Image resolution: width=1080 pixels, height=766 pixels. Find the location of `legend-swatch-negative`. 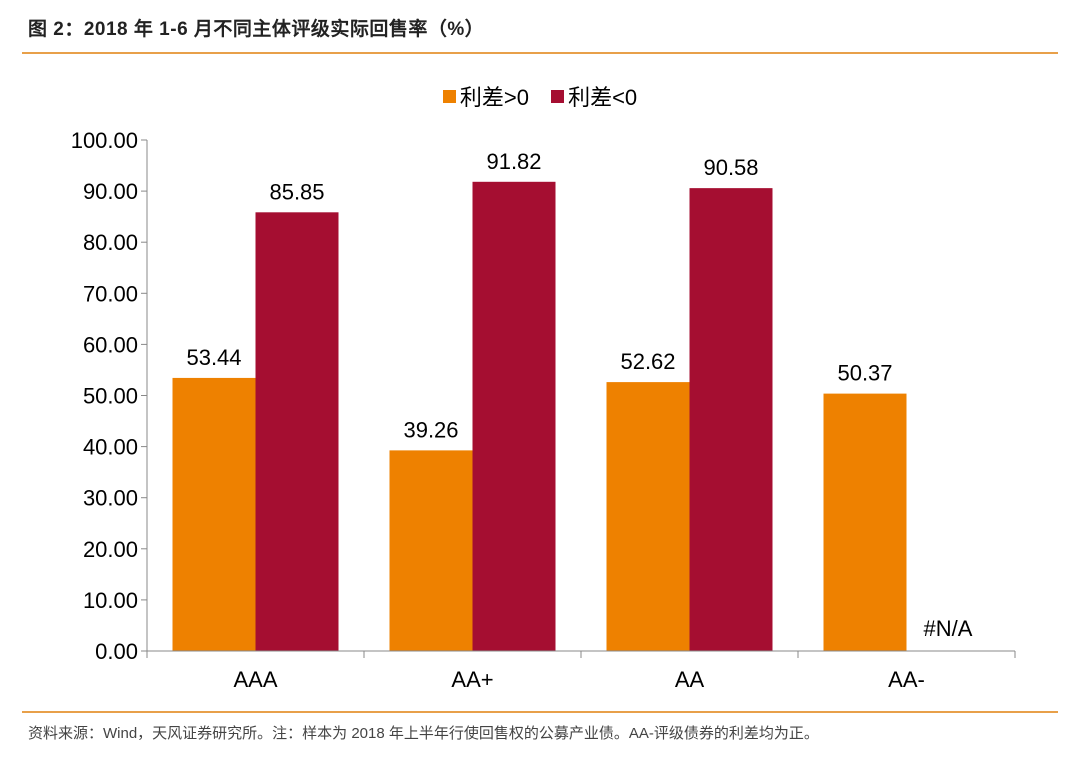

legend-swatch-negative is located at coordinates (558, 96).